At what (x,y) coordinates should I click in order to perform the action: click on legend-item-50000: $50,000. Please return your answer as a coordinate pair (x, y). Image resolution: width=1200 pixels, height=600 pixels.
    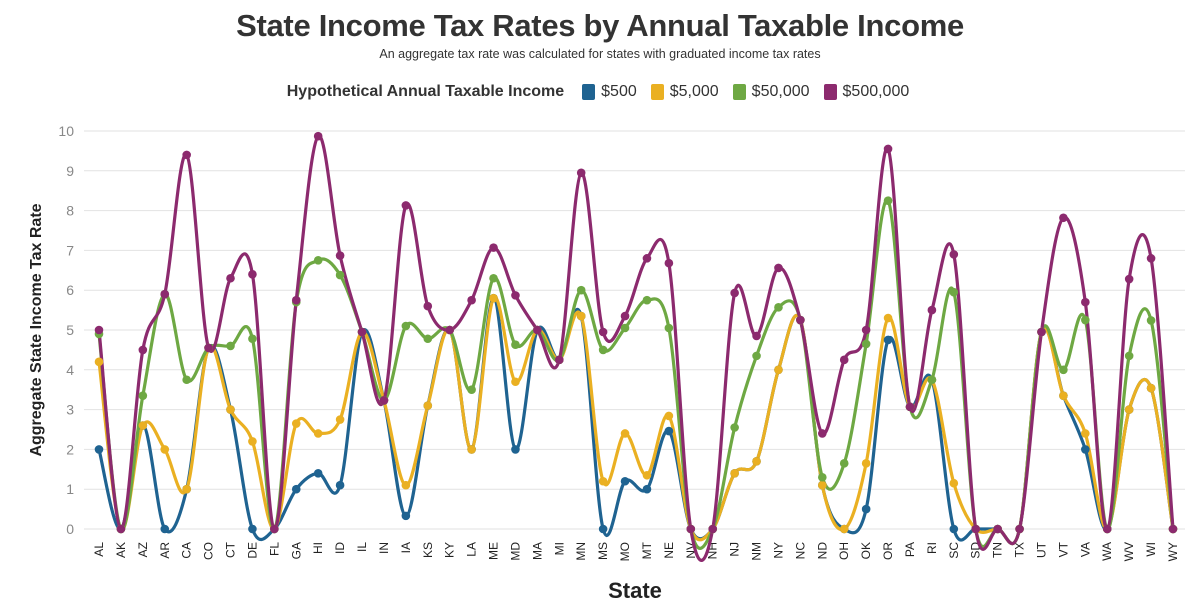
    Looking at the image, I should click on (771, 92).